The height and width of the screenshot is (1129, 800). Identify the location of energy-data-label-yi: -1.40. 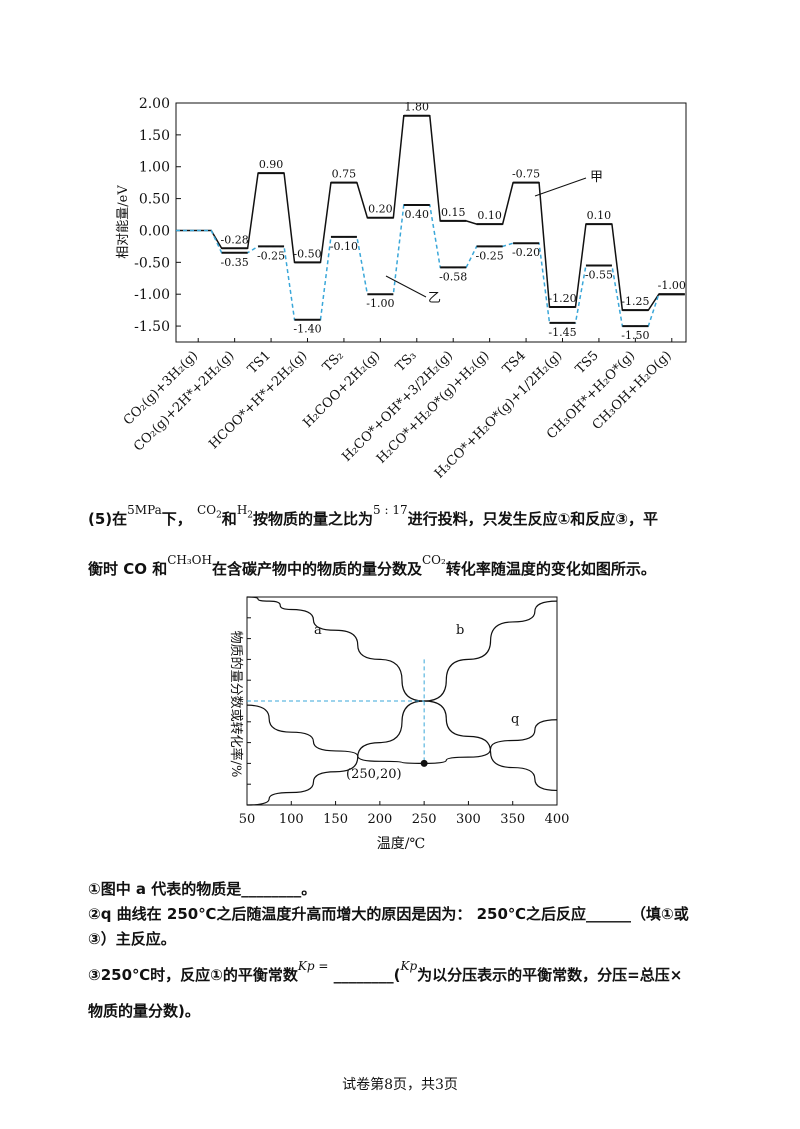
(307, 329).